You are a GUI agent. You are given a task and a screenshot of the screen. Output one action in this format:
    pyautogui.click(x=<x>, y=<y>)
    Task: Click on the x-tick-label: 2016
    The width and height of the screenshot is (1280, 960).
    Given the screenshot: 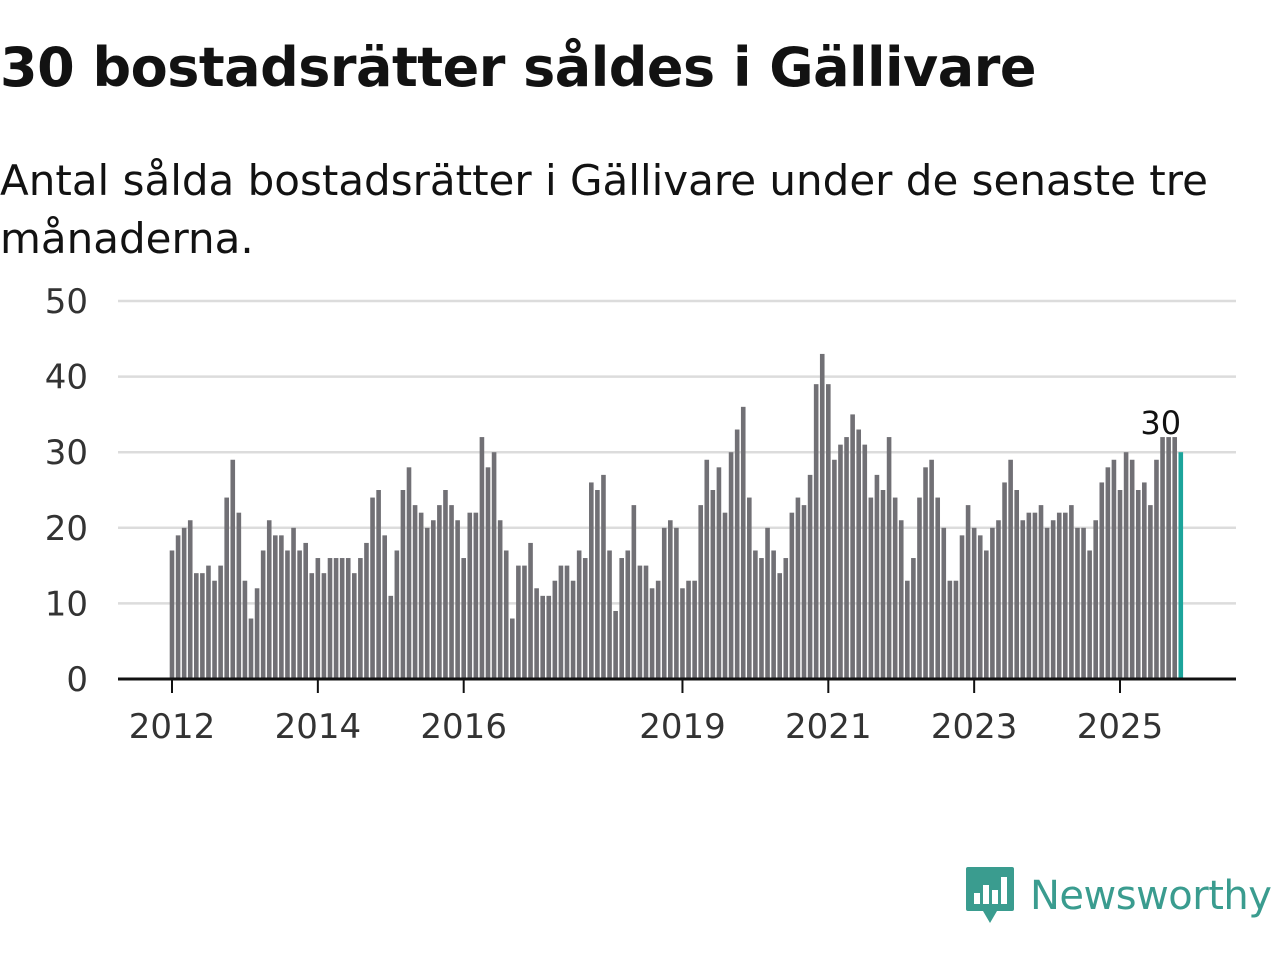 What is the action you would take?
    pyautogui.click(x=463, y=727)
    